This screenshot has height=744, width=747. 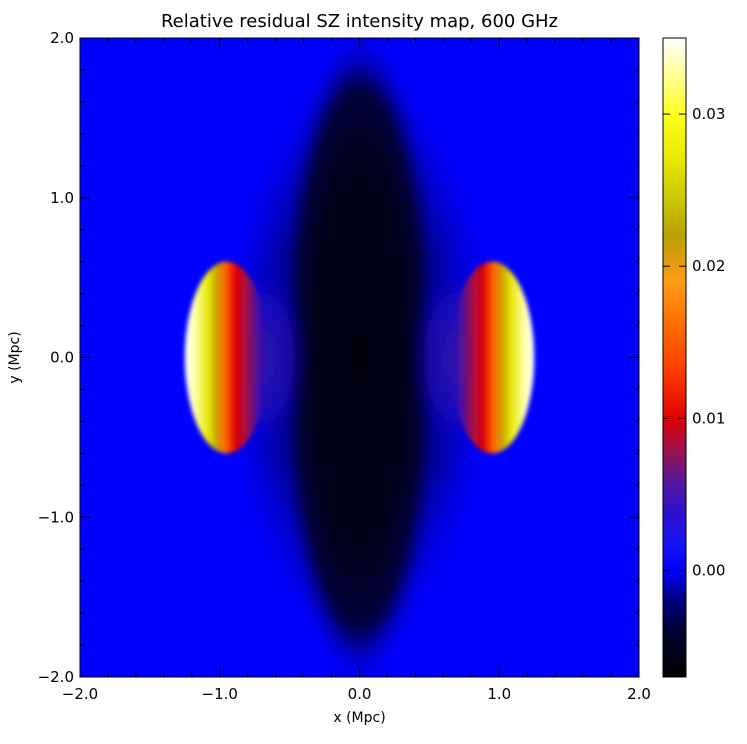 What do you see at coordinates (708, 571) in the screenshot?
I see `colorbar-tick-label: 0.00` at bounding box center [708, 571].